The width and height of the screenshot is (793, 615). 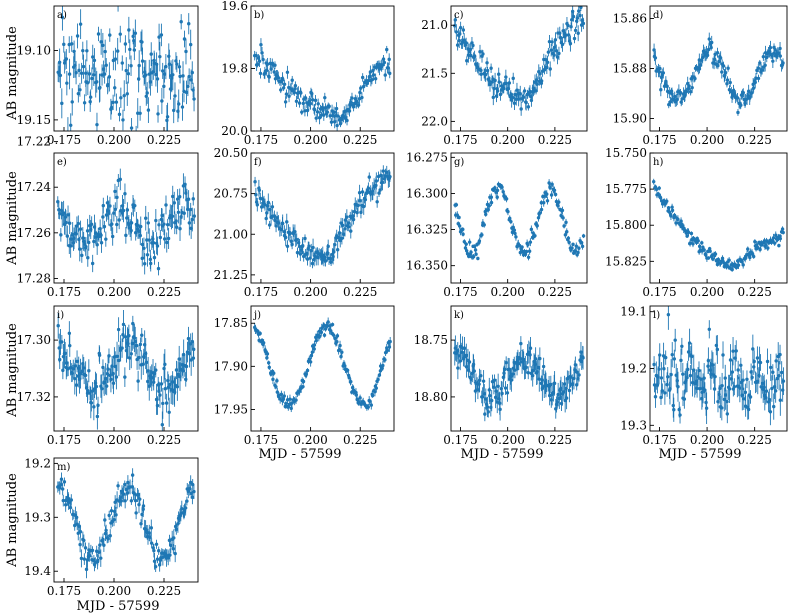 I want to click on y-tick-label: 19.2, so click(x=633, y=369).